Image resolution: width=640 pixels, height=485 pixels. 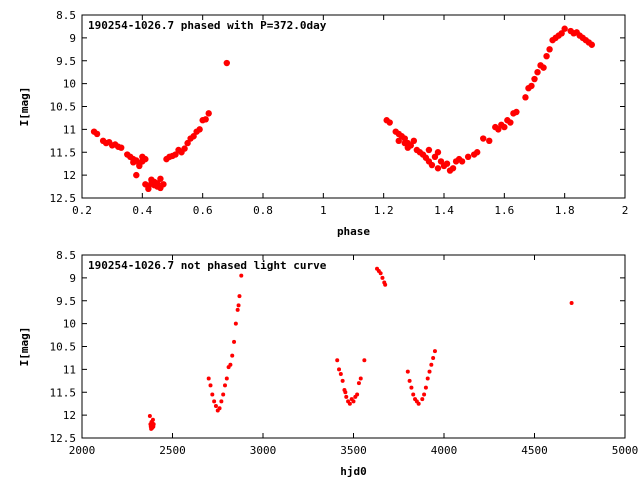 I want to click on x-tick-label: 1, so click(x=323, y=210).